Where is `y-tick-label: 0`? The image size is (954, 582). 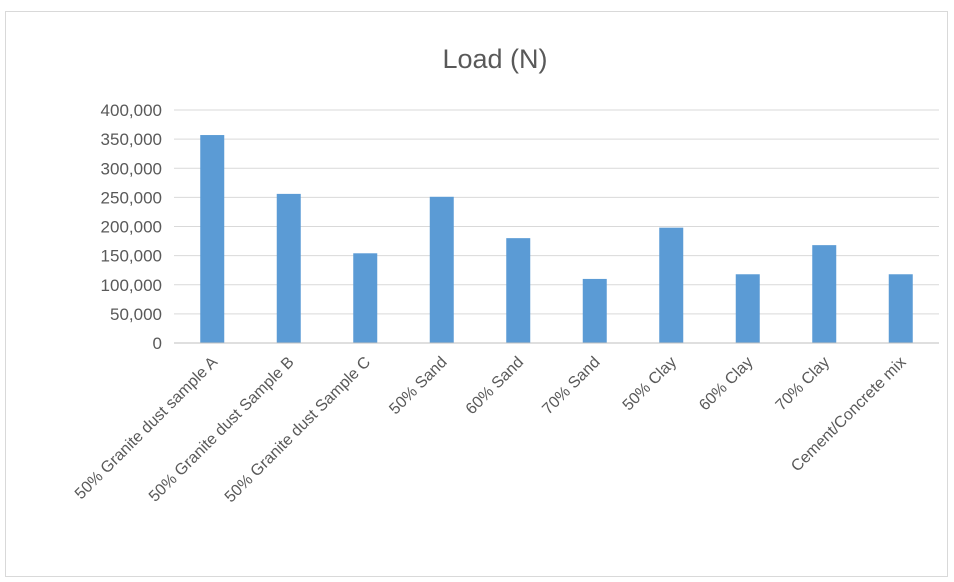
y-tick-label: 0 is located at coordinates (157, 343).